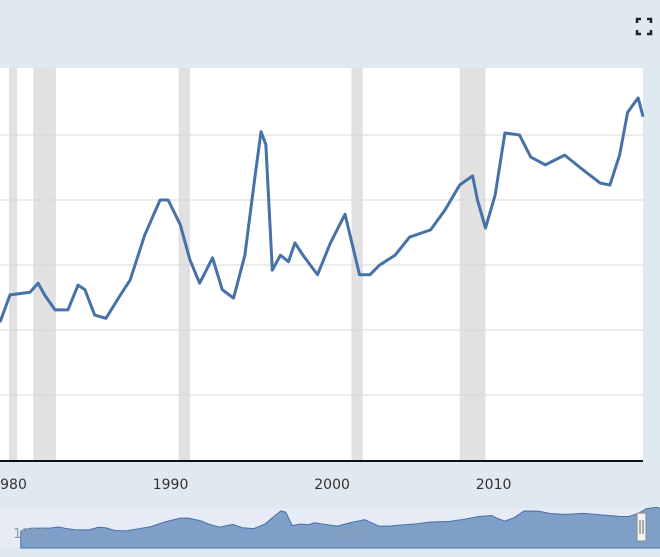  Describe the element at coordinates (13, 485) in the screenshot. I see `x-tick-label: 1980` at that location.